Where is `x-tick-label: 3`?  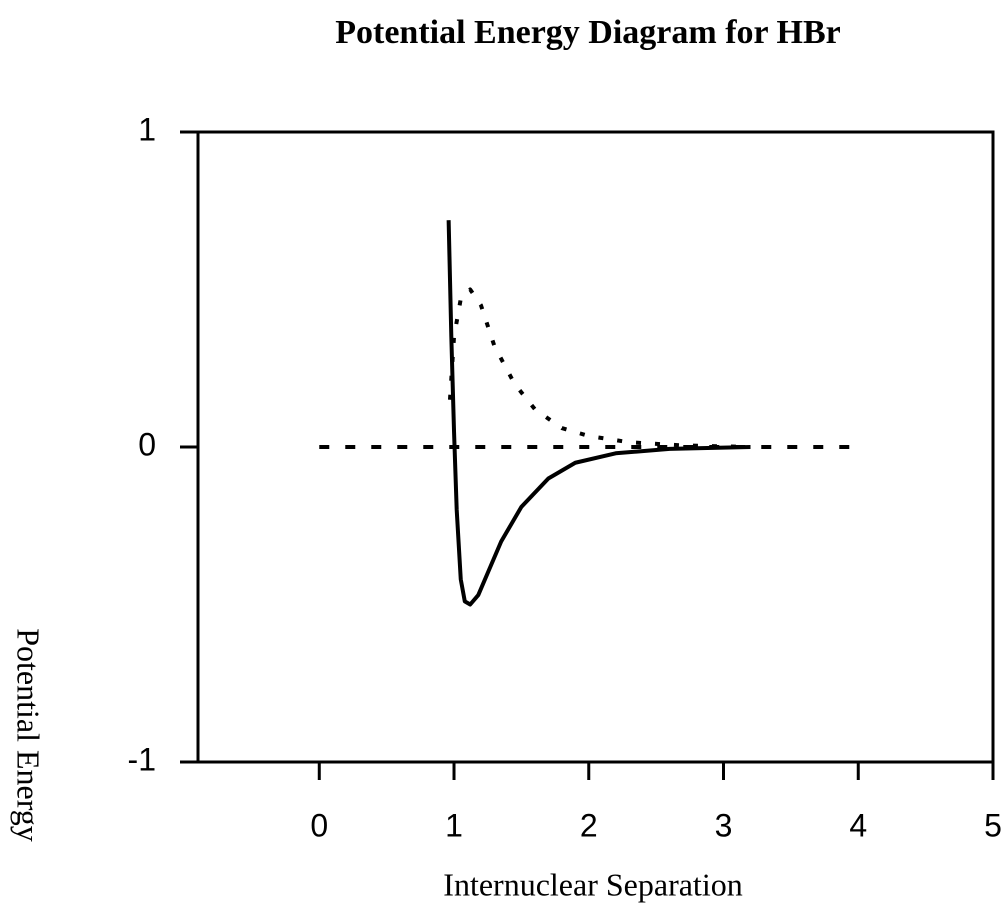 x-tick-label: 3 is located at coordinates (724, 825).